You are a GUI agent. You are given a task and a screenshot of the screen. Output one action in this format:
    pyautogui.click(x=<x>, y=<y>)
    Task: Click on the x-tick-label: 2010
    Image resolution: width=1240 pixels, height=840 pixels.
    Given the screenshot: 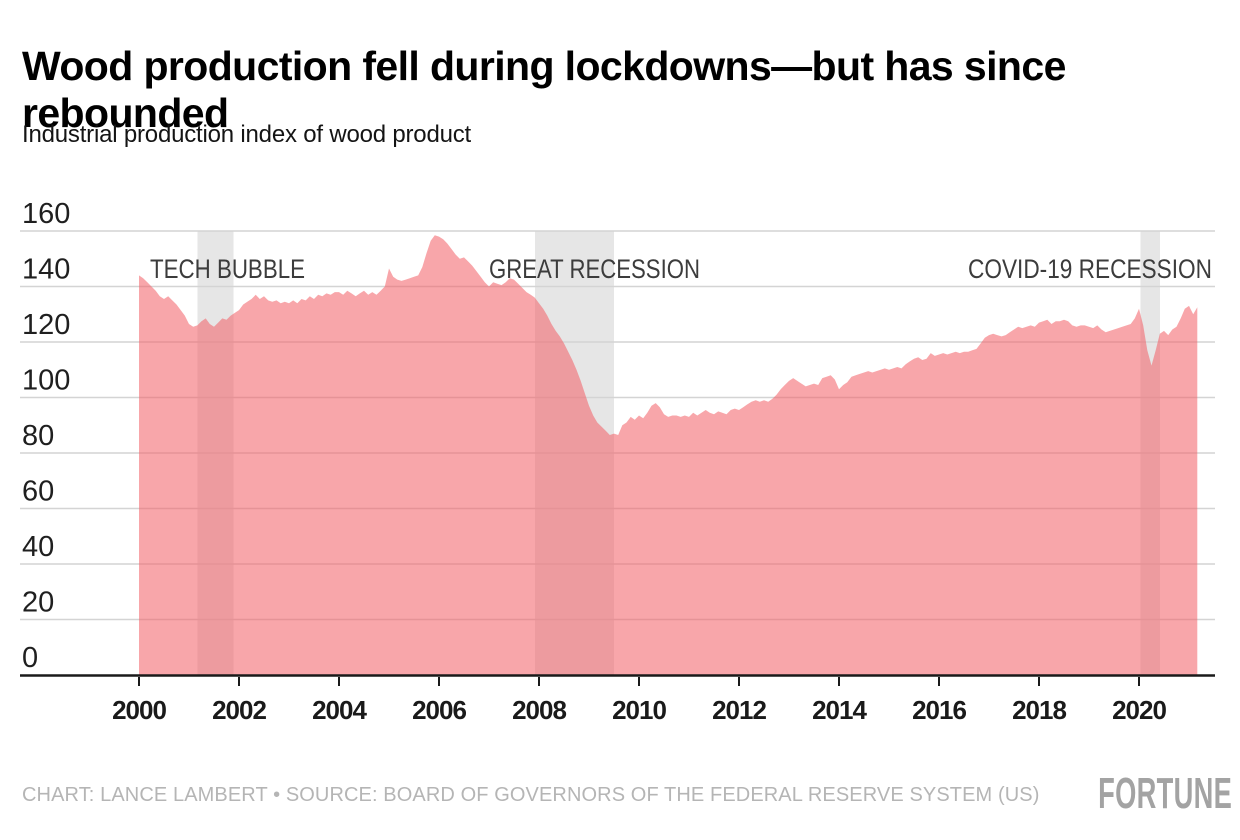 What is the action you would take?
    pyautogui.click(x=639, y=710)
    